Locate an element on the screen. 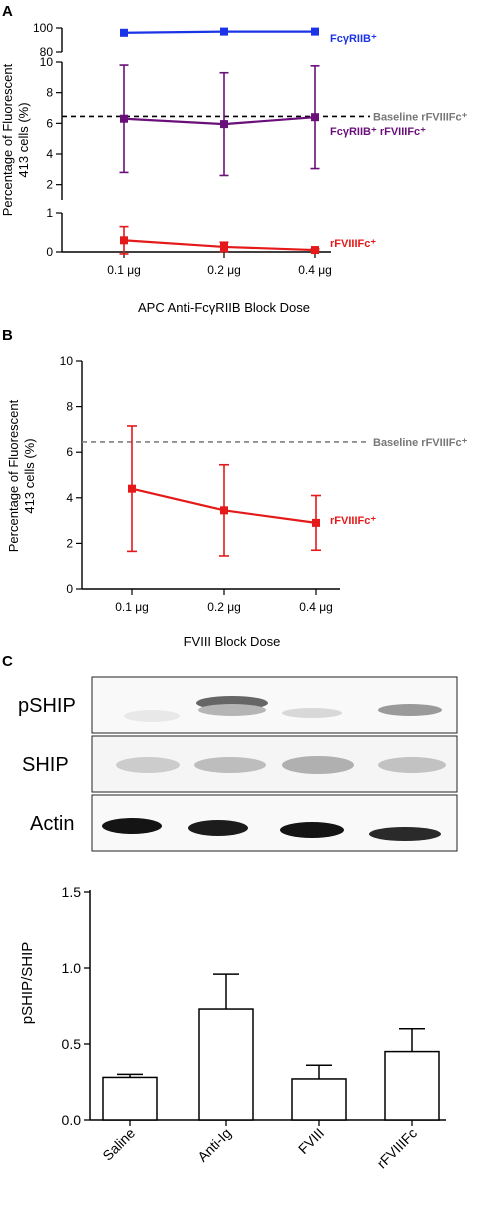 Image resolution: width=485 pixels, height=1216 pixels. panel-b-ylabel-line2: 413 cells (%) is located at coordinates (29, 475).